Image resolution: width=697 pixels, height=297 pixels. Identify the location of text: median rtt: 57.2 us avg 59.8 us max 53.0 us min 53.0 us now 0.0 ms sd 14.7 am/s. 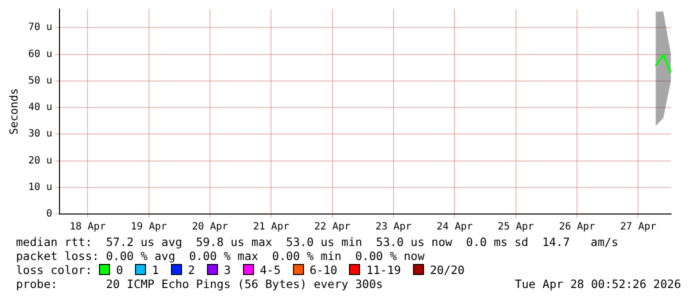
(317, 242).